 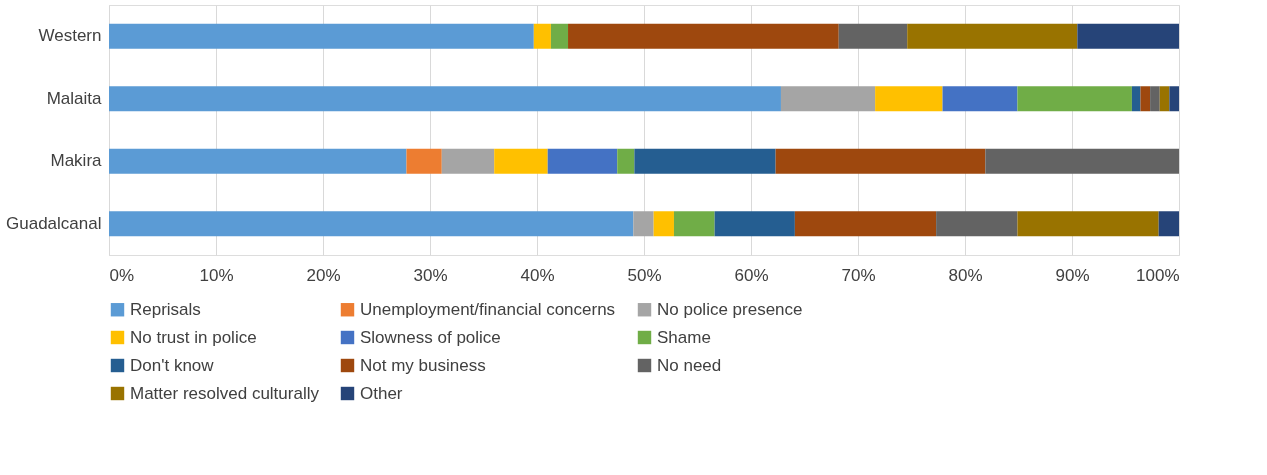 What do you see at coordinates (193, 337) in the screenshot?
I see `legend-label: No trust in police` at bounding box center [193, 337].